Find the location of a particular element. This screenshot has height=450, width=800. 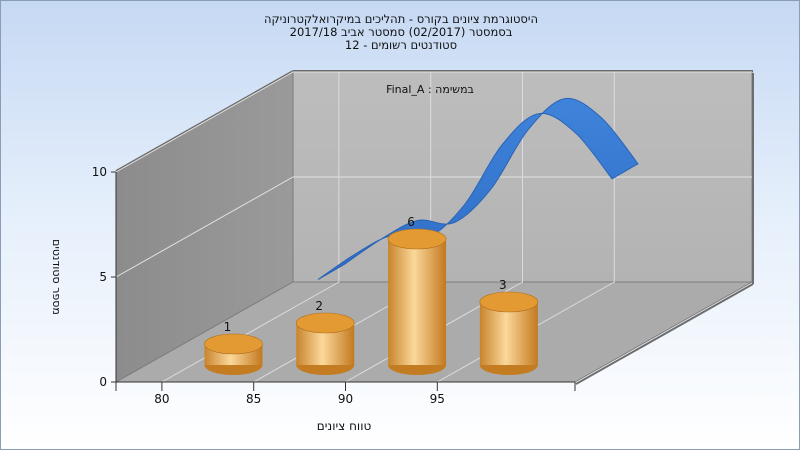

x-tick-label-80: 80 is located at coordinates (161, 399).